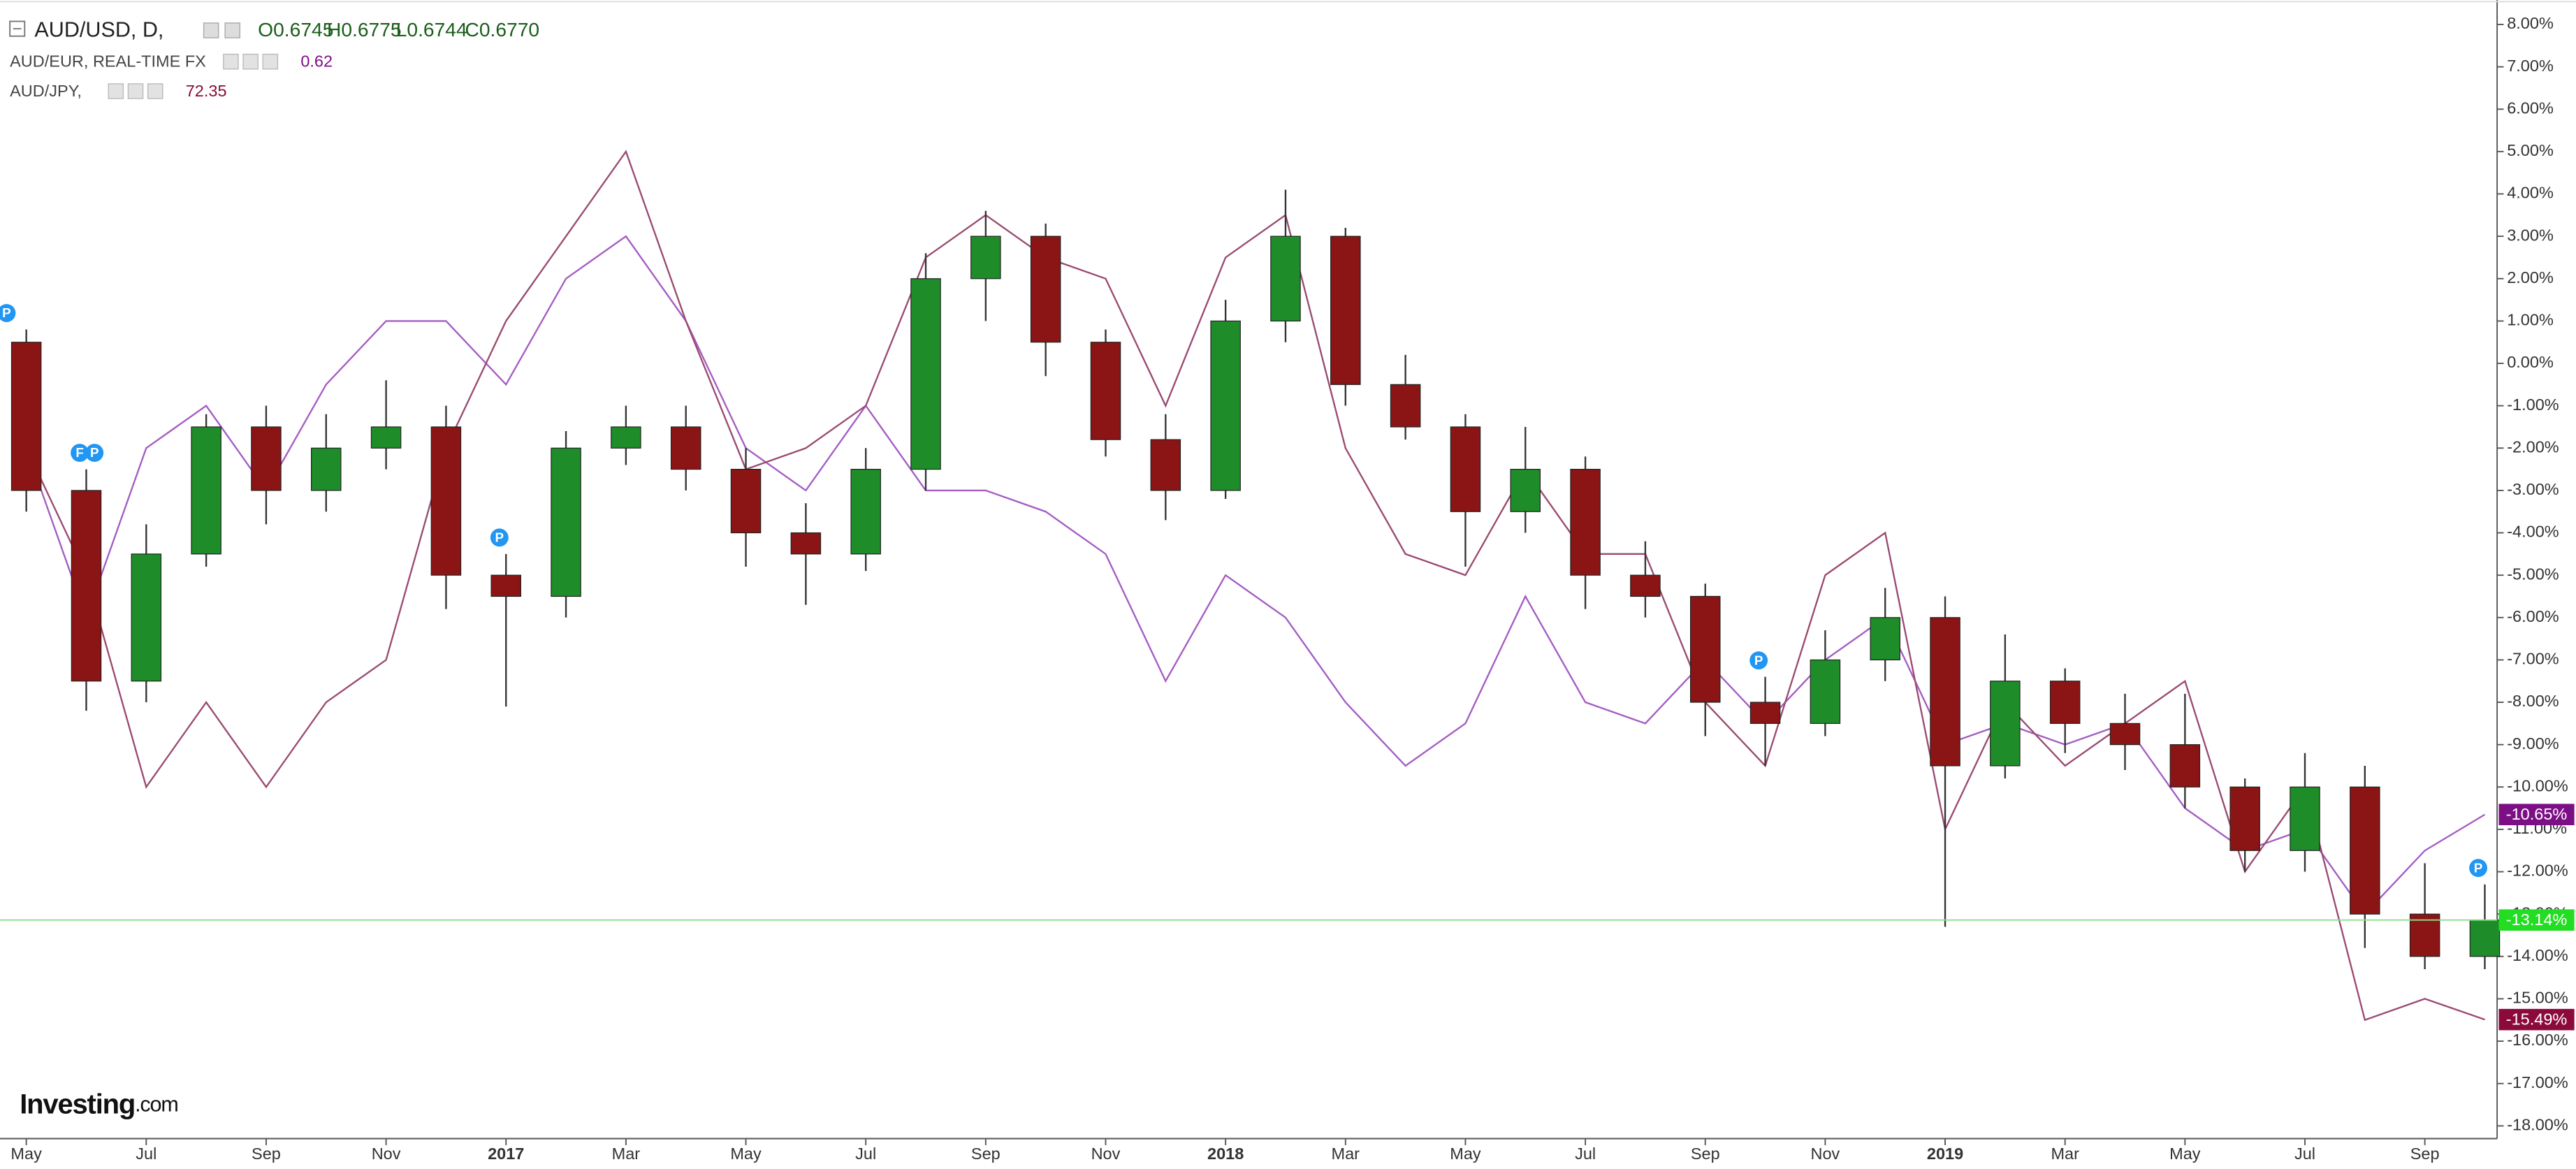 The height and width of the screenshot is (1169, 2576). What do you see at coordinates (1585, 1154) in the screenshot?
I see `x-tick-label: Jul` at bounding box center [1585, 1154].